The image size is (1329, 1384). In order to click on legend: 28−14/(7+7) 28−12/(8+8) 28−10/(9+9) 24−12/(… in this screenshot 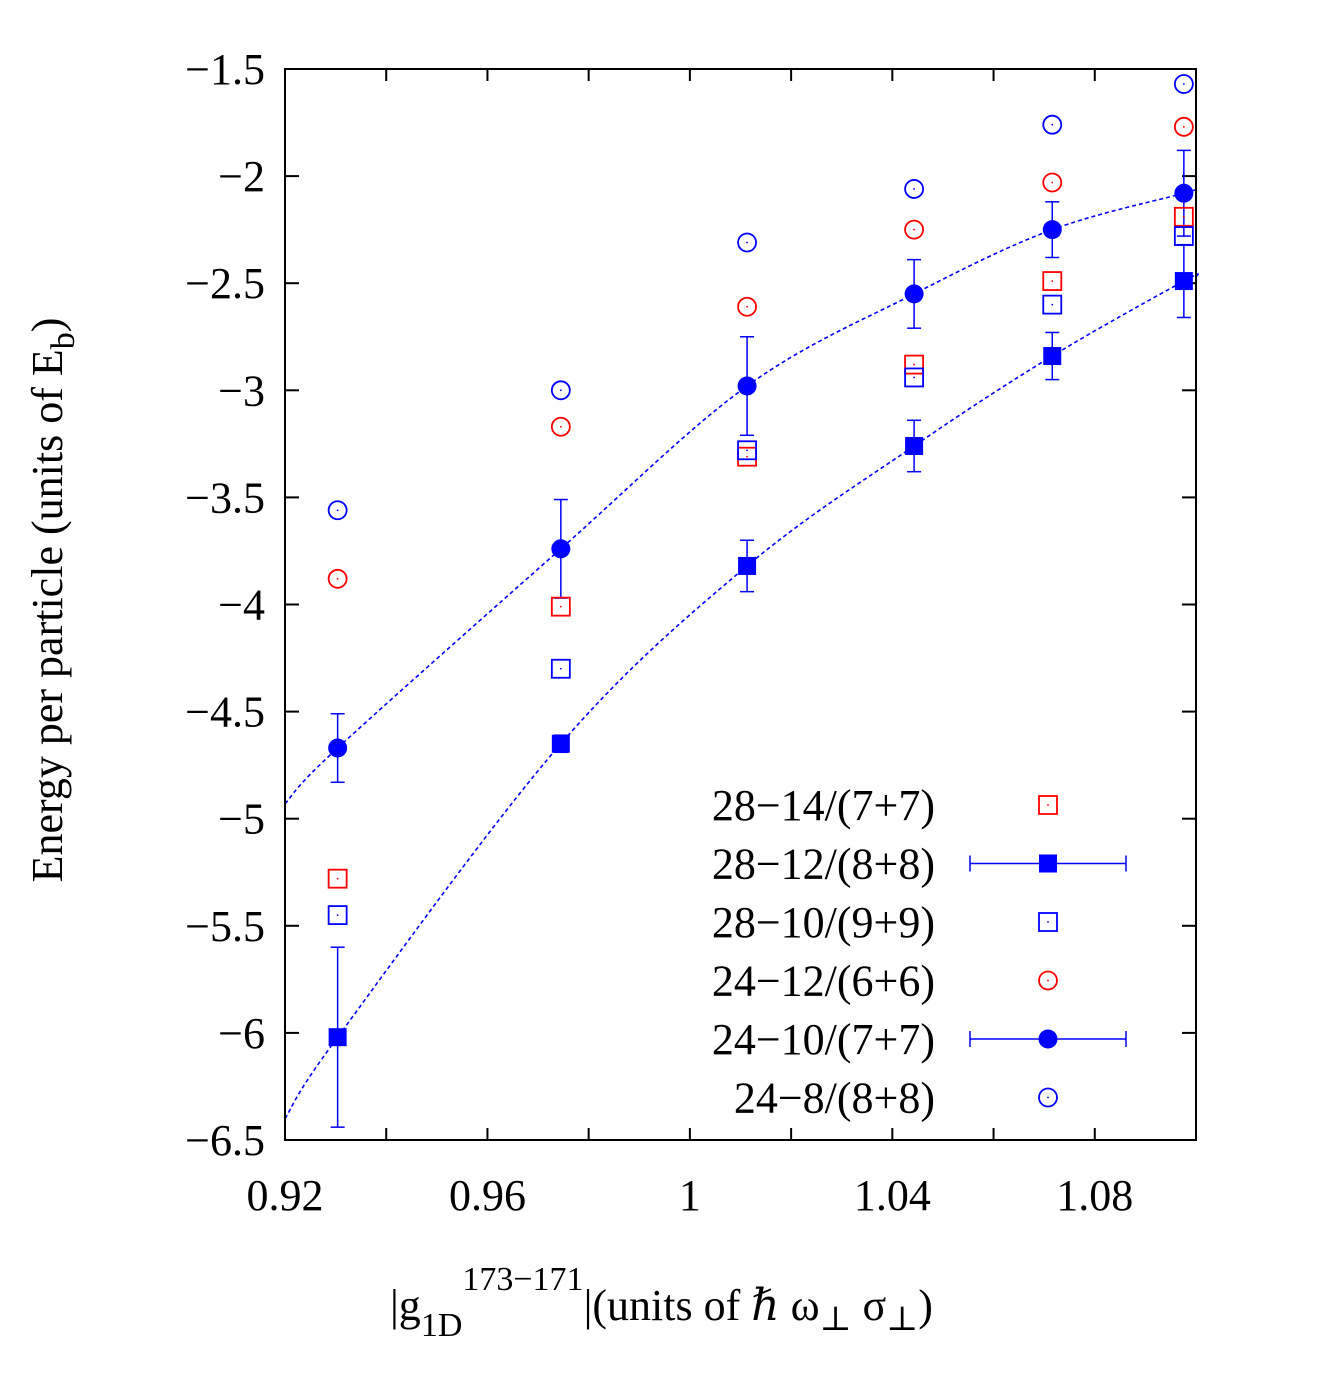, I will do `click(919, 952)`.